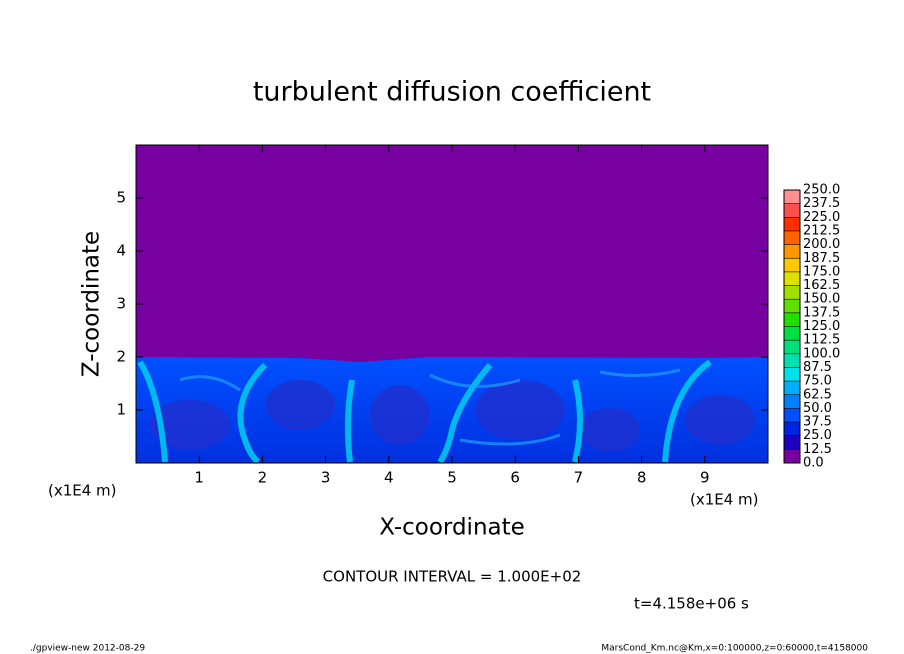  I want to click on contour-interval: CONTOUR INTERVAL = 1.000E+02, so click(452, 577).